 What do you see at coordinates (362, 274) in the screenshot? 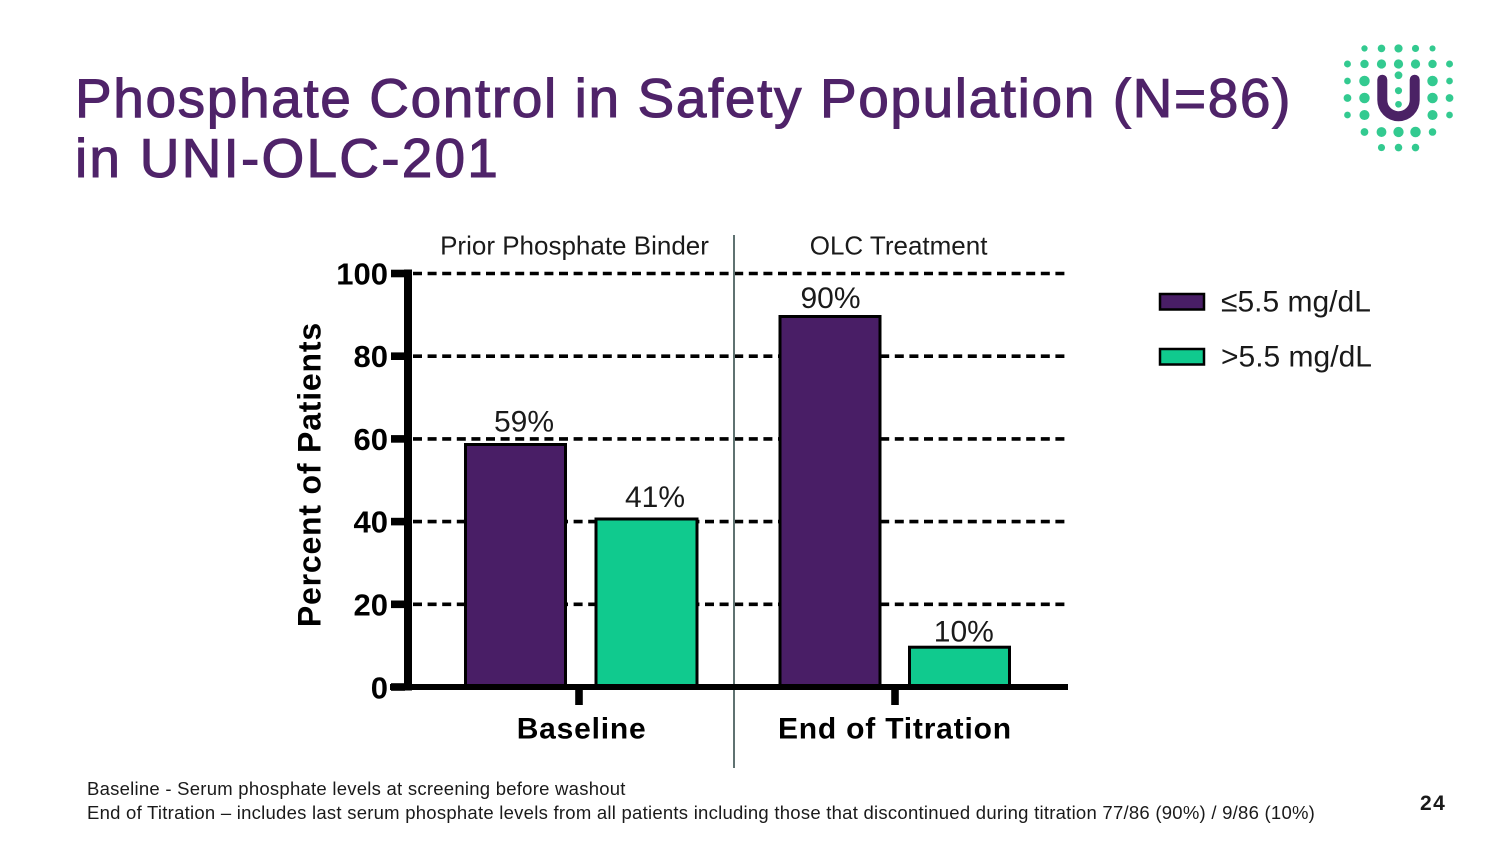
I see `svg-text: 100` at bounding box center [362, 274].